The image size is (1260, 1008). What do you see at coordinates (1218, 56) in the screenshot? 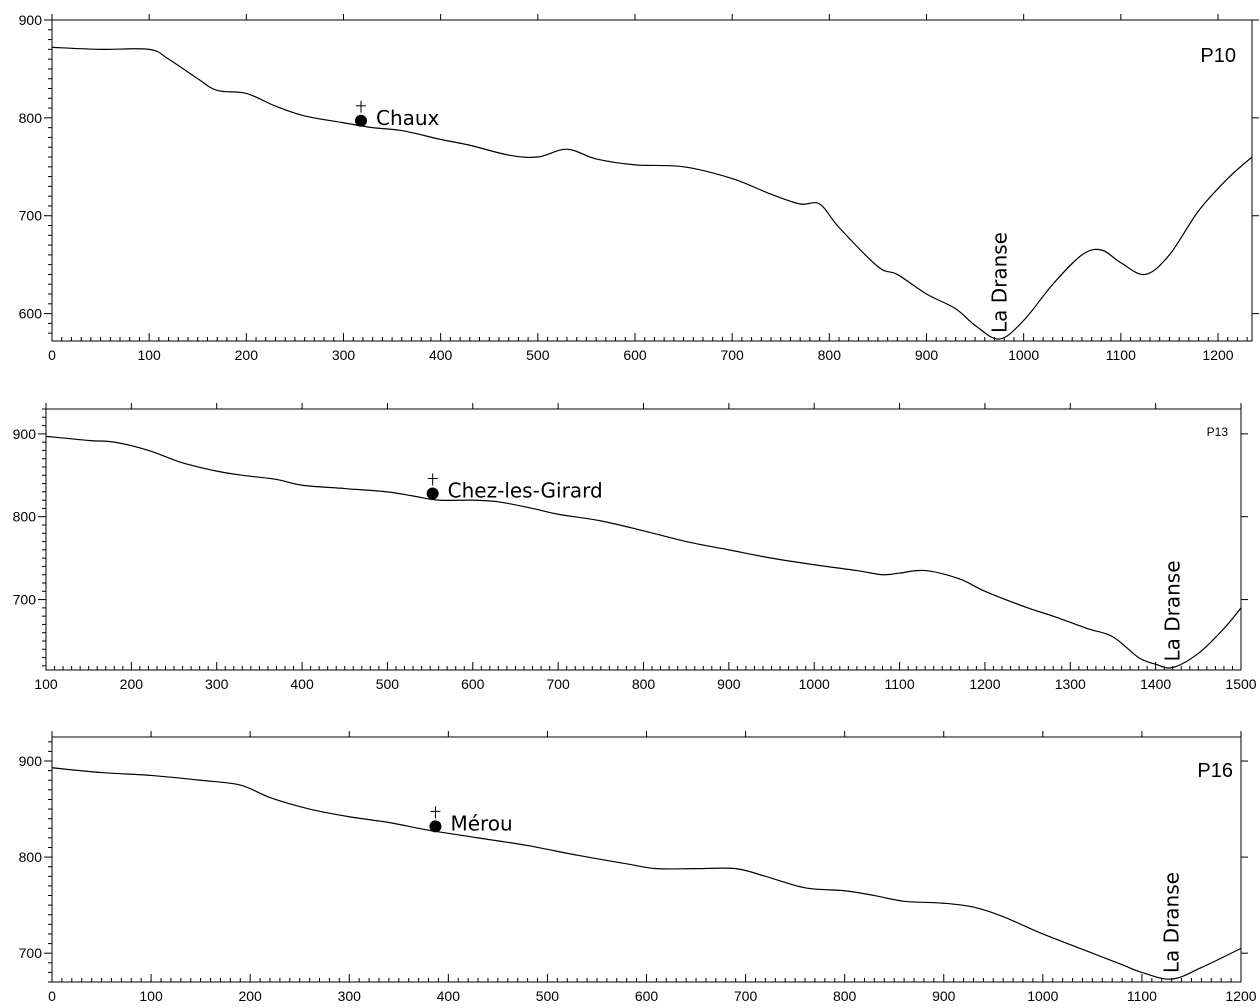
I see `profile-id-label: P10` at bounding box center [1218, 56].